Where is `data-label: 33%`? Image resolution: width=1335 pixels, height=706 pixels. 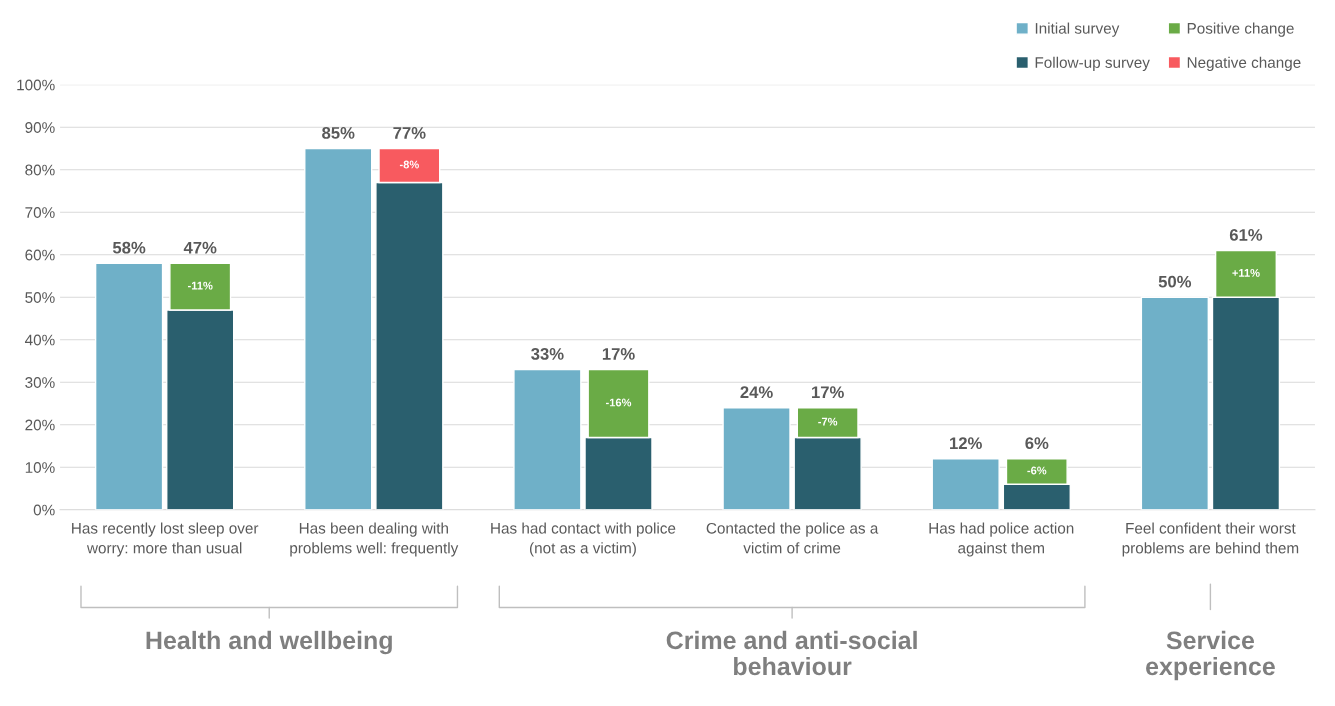 data-label: 33% is located at coordinates (547, 354).